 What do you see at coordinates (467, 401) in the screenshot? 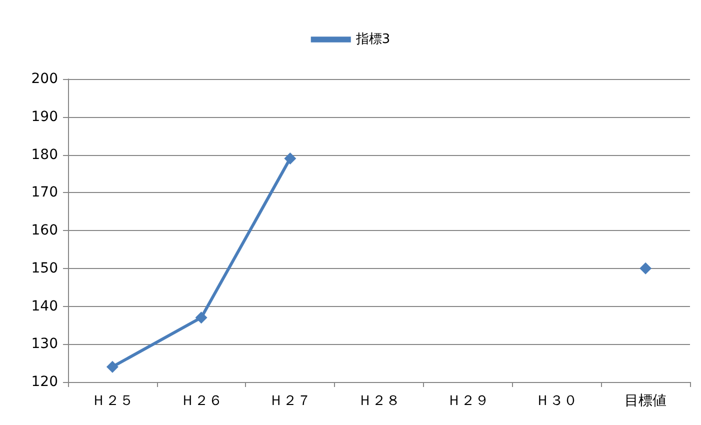
I see `x-tick-label: Ｈ２９` at bounding box center [467, 401].